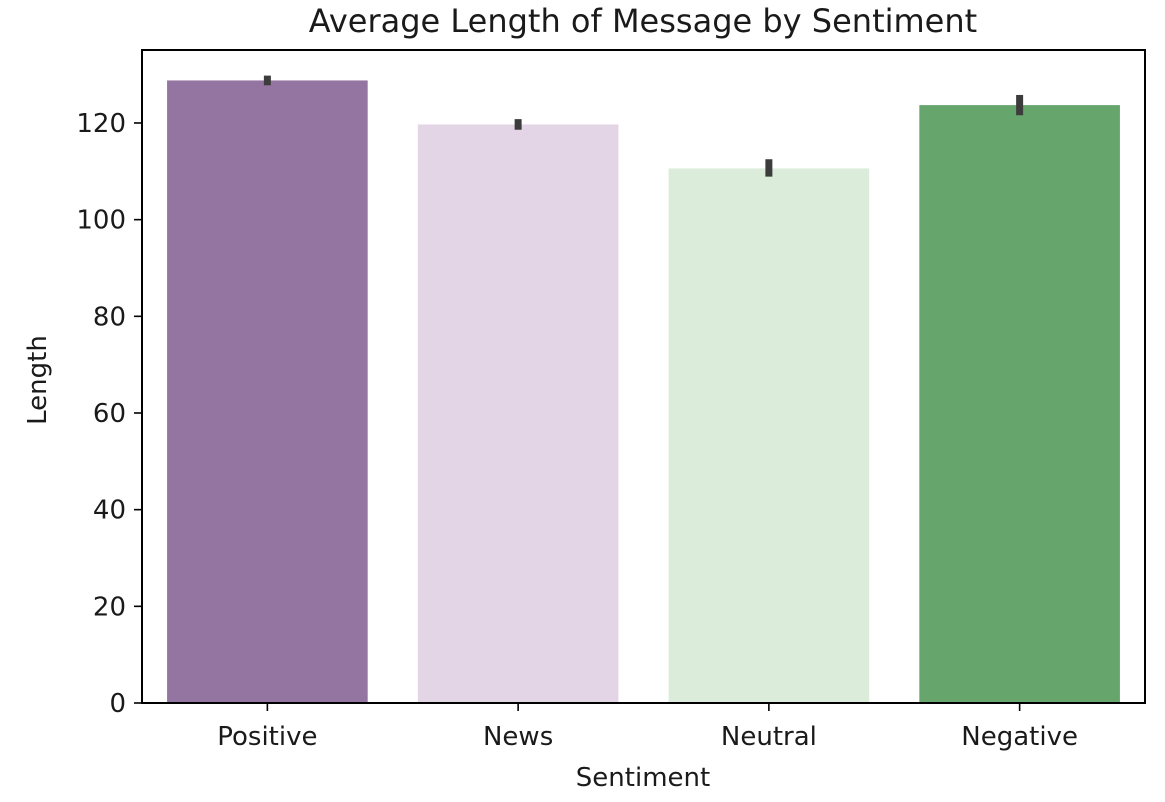 The width and height of the screenshot is (1165, 802). What do you see at coordinates (518, 737) in the screenshot?
I see `x-tick-label-news: News` at bounding box center [518, 737].